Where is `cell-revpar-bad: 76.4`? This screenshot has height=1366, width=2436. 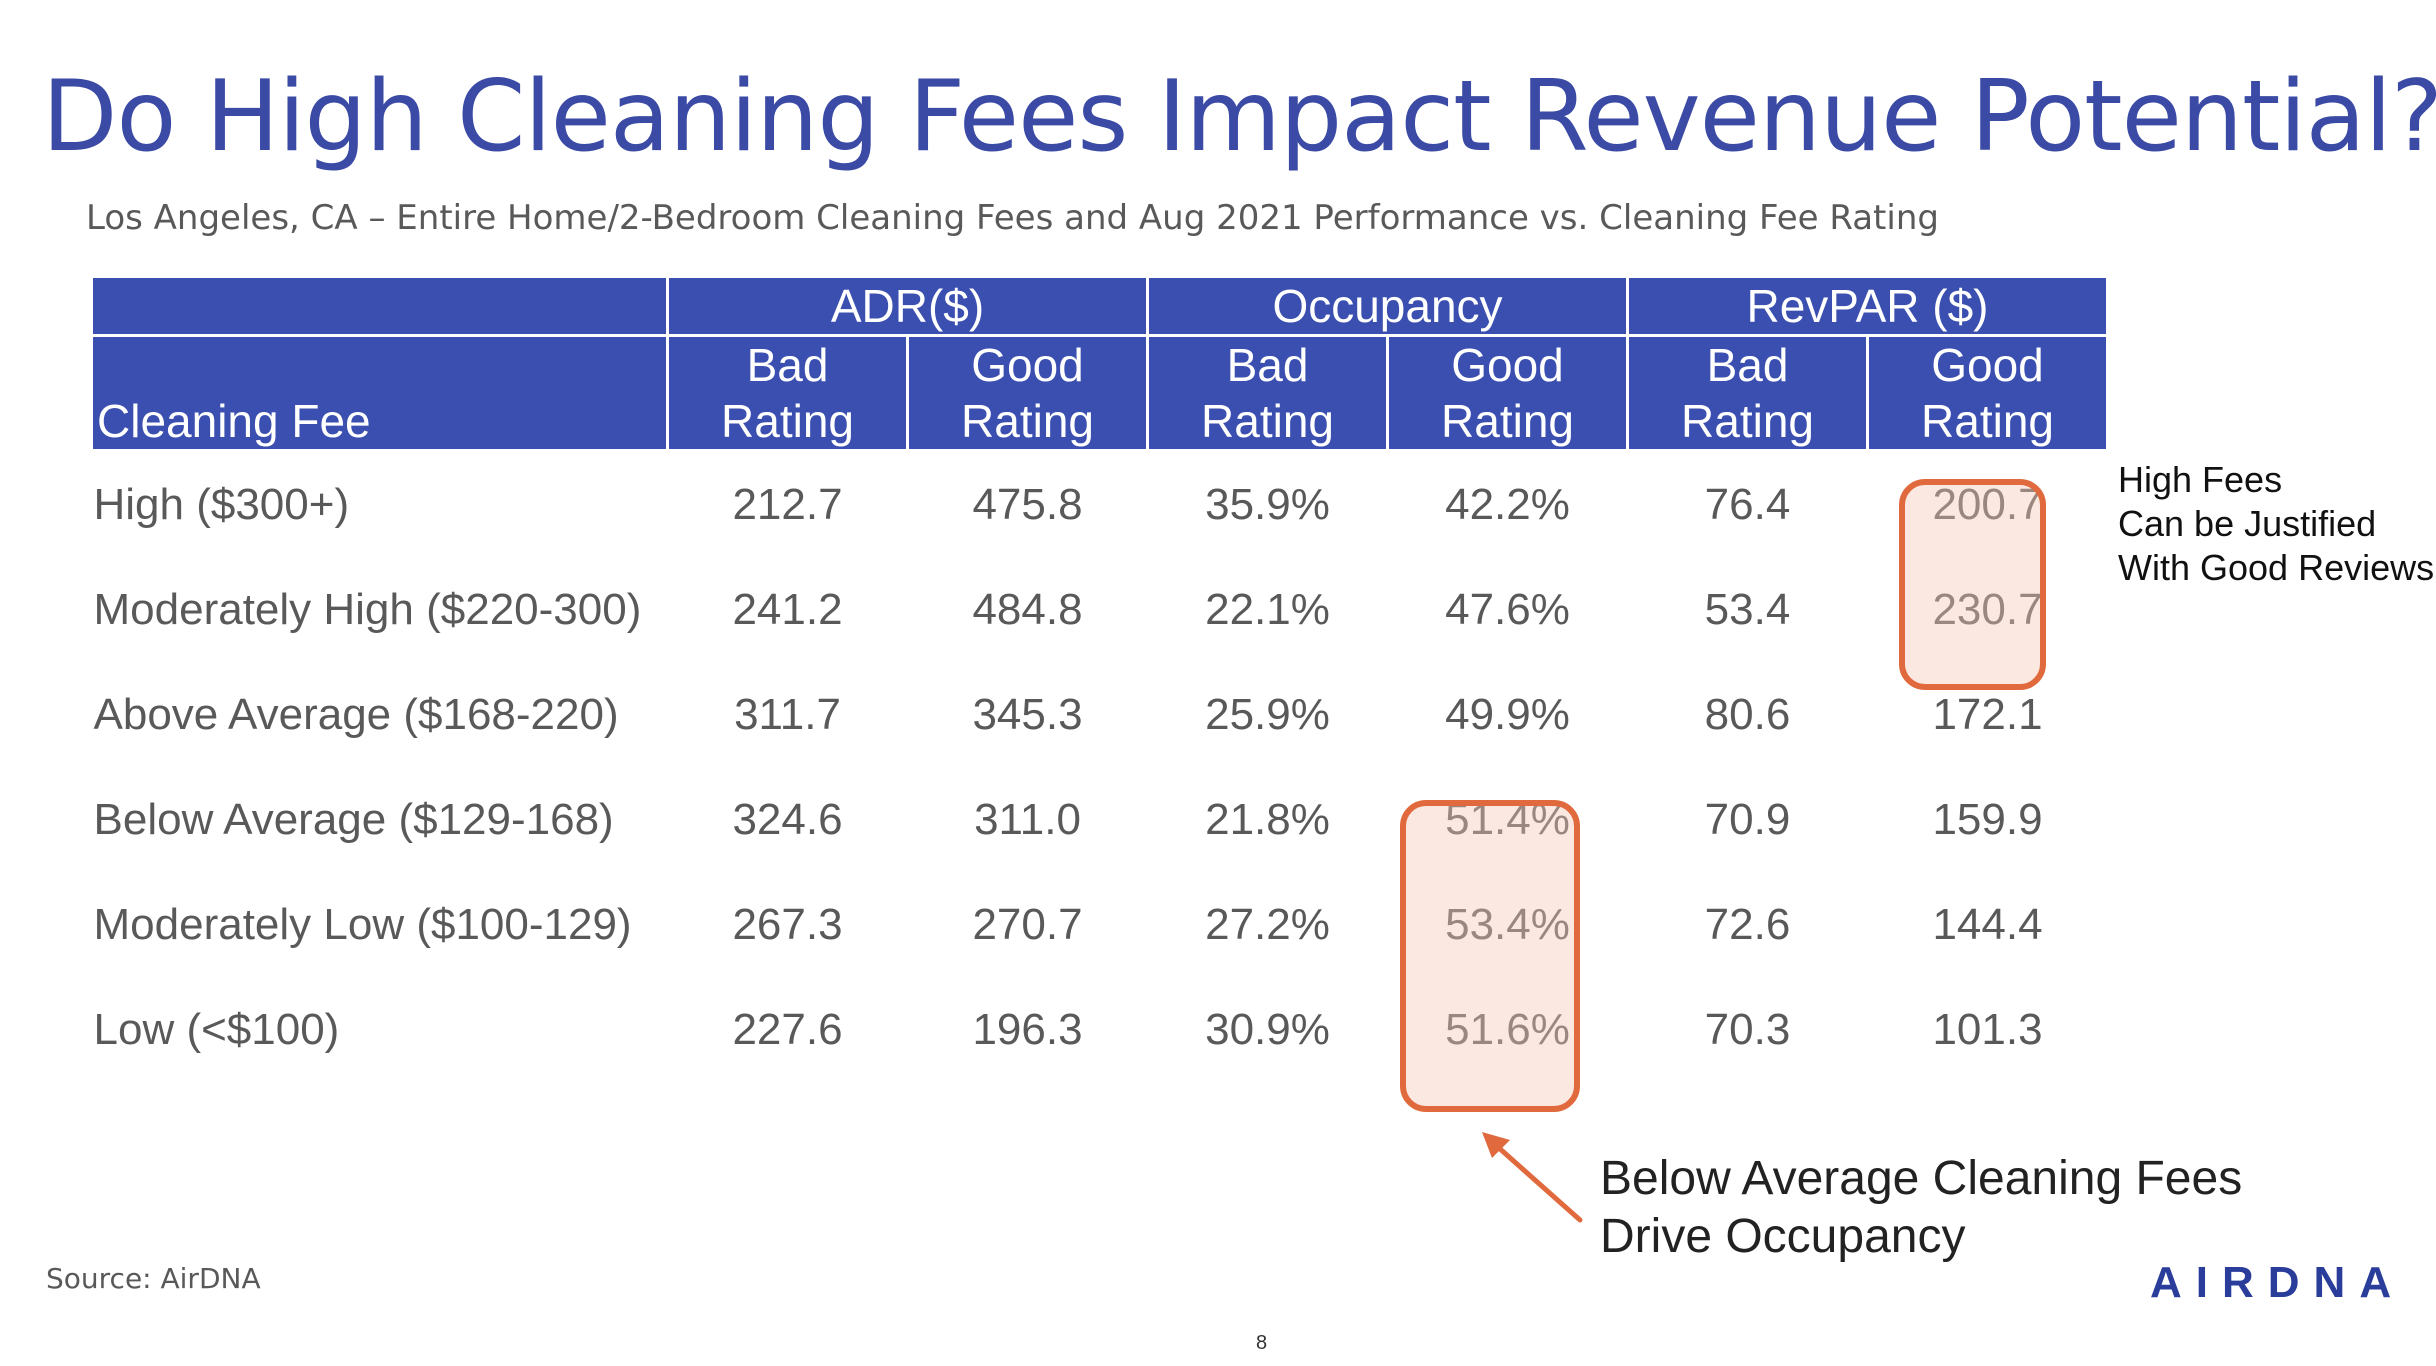 cell-revpar-bad: 76.4 is located at coordinates (1747, 504).